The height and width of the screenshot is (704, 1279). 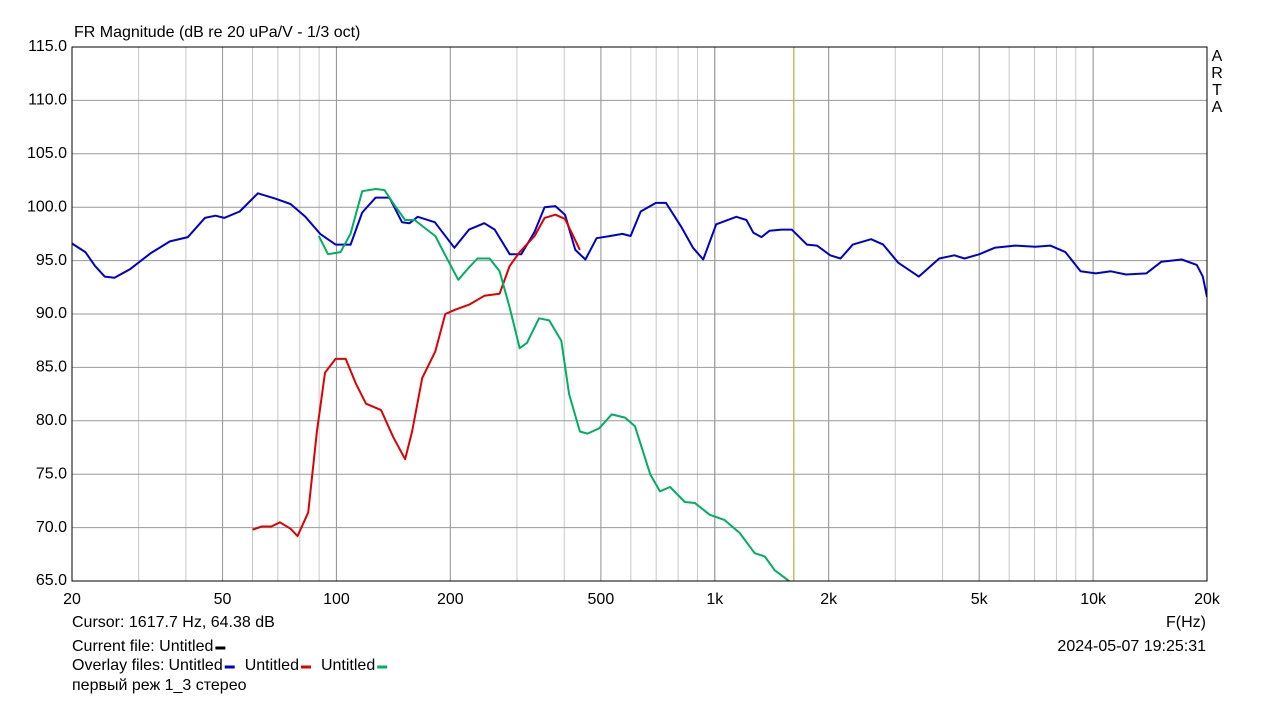 I want to click on x-tick-label: 200, so click(x=450, y=599).